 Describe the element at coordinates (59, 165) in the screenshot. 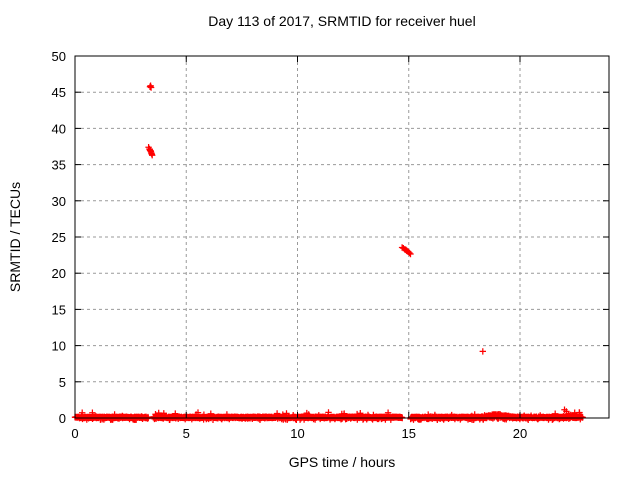

I see `y-tick-label: 35` at that location.